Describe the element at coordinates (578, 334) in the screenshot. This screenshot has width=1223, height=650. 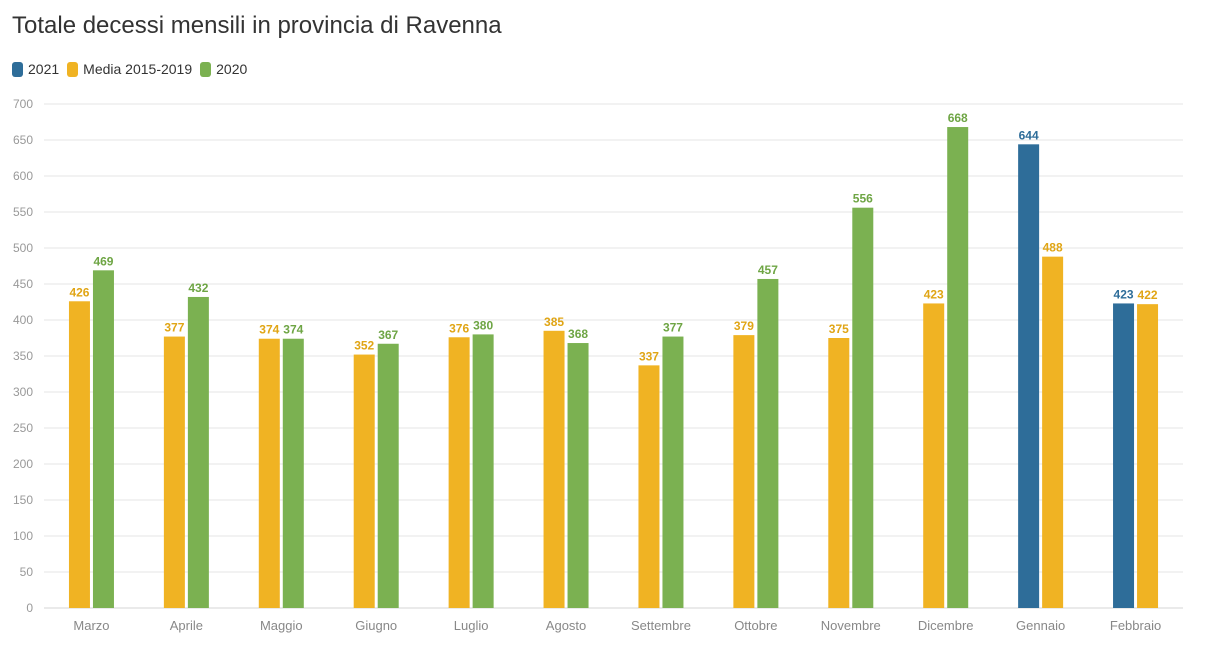
I see `data-label: 368` at that location.